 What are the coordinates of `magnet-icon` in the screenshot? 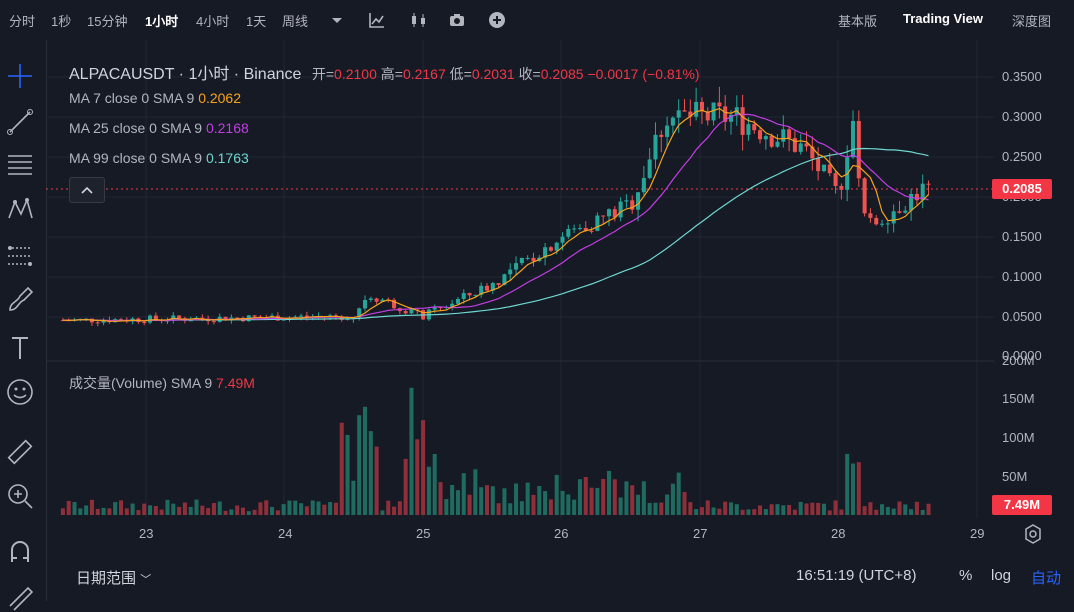 It's located at (20, 552).